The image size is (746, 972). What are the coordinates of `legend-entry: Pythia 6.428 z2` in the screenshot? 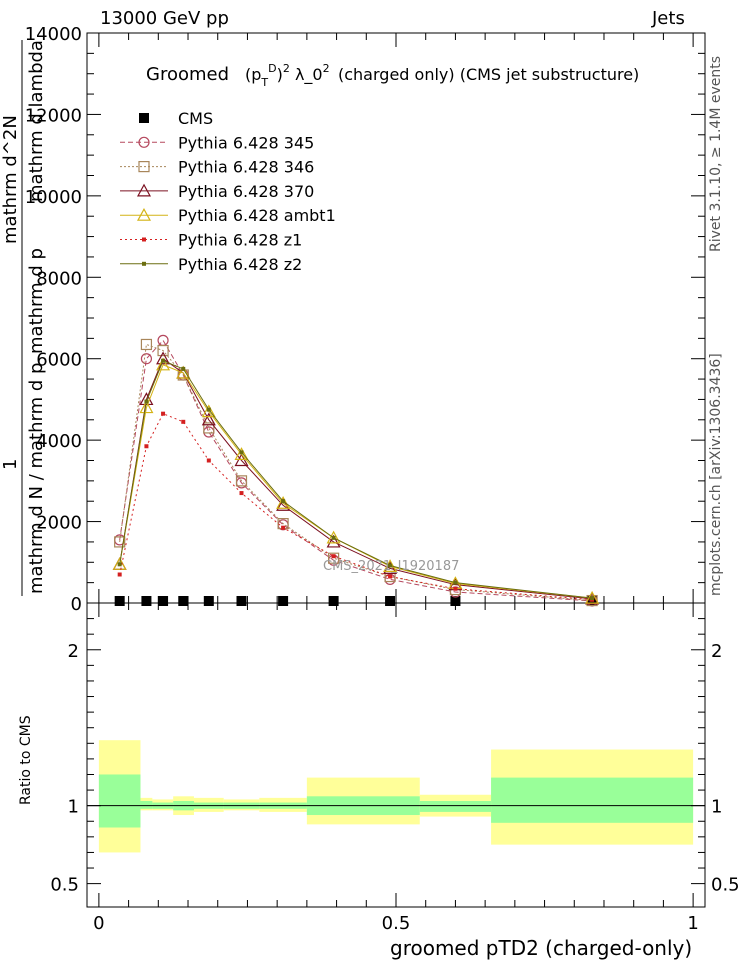 It's located at (211, 264).